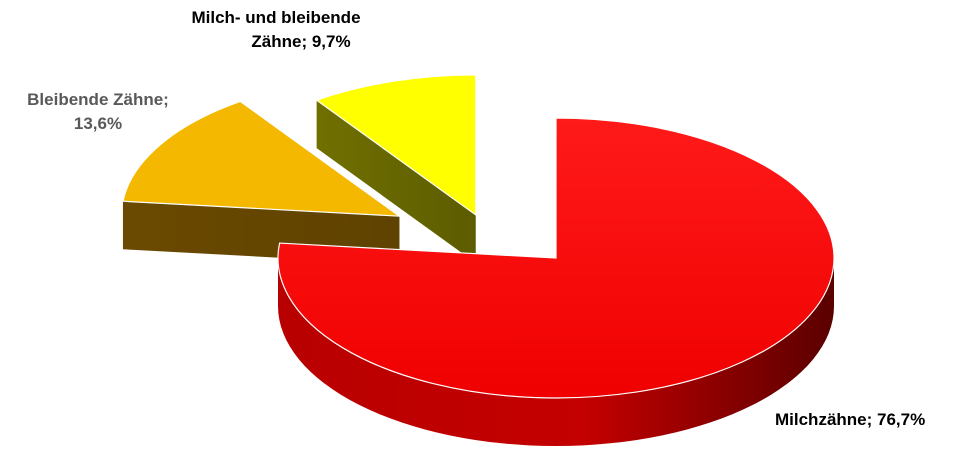 The width and height of the screenshot is (967, 449). What do you see at coordinates (98, 112) in the screenshot?
I see `data-label-bleibend: Bleibende Zähne; 13,6%` at bounding box center [98, 112].